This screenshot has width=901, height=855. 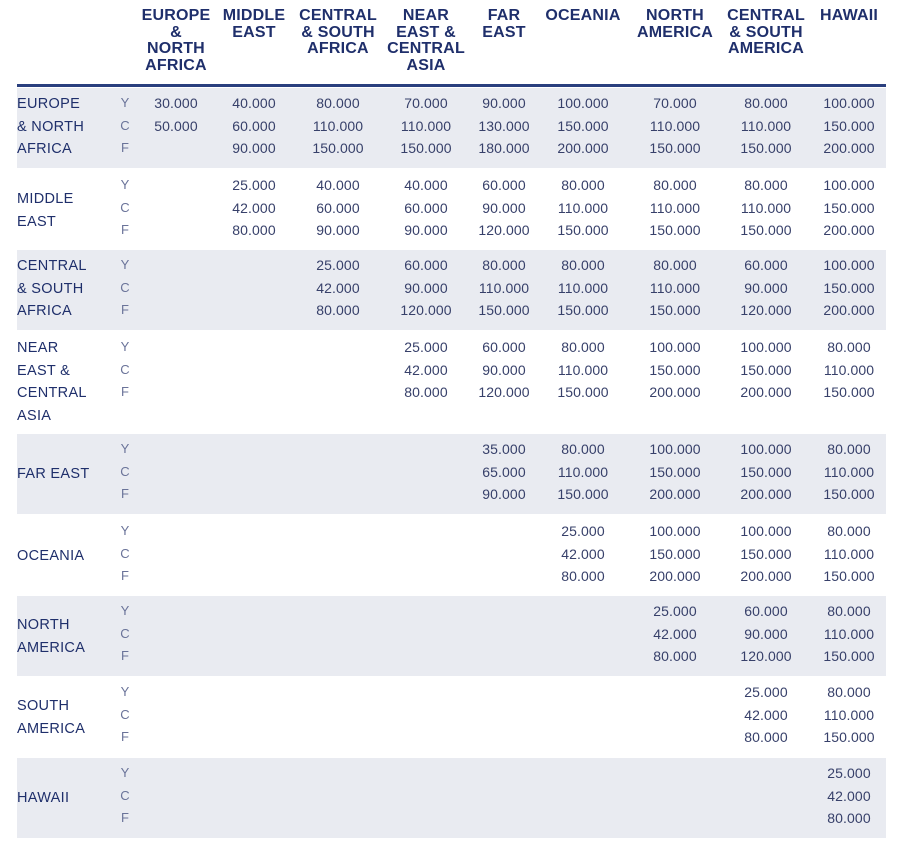 I want to click on column-header: NORTH AMERICA, so click(x=675, y=24).